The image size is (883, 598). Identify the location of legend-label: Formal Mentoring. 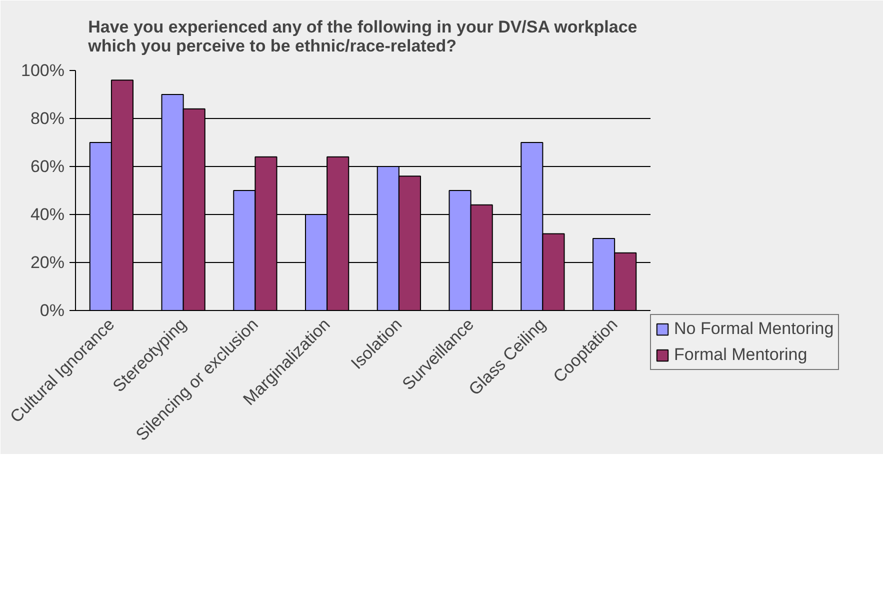
(741, 355).